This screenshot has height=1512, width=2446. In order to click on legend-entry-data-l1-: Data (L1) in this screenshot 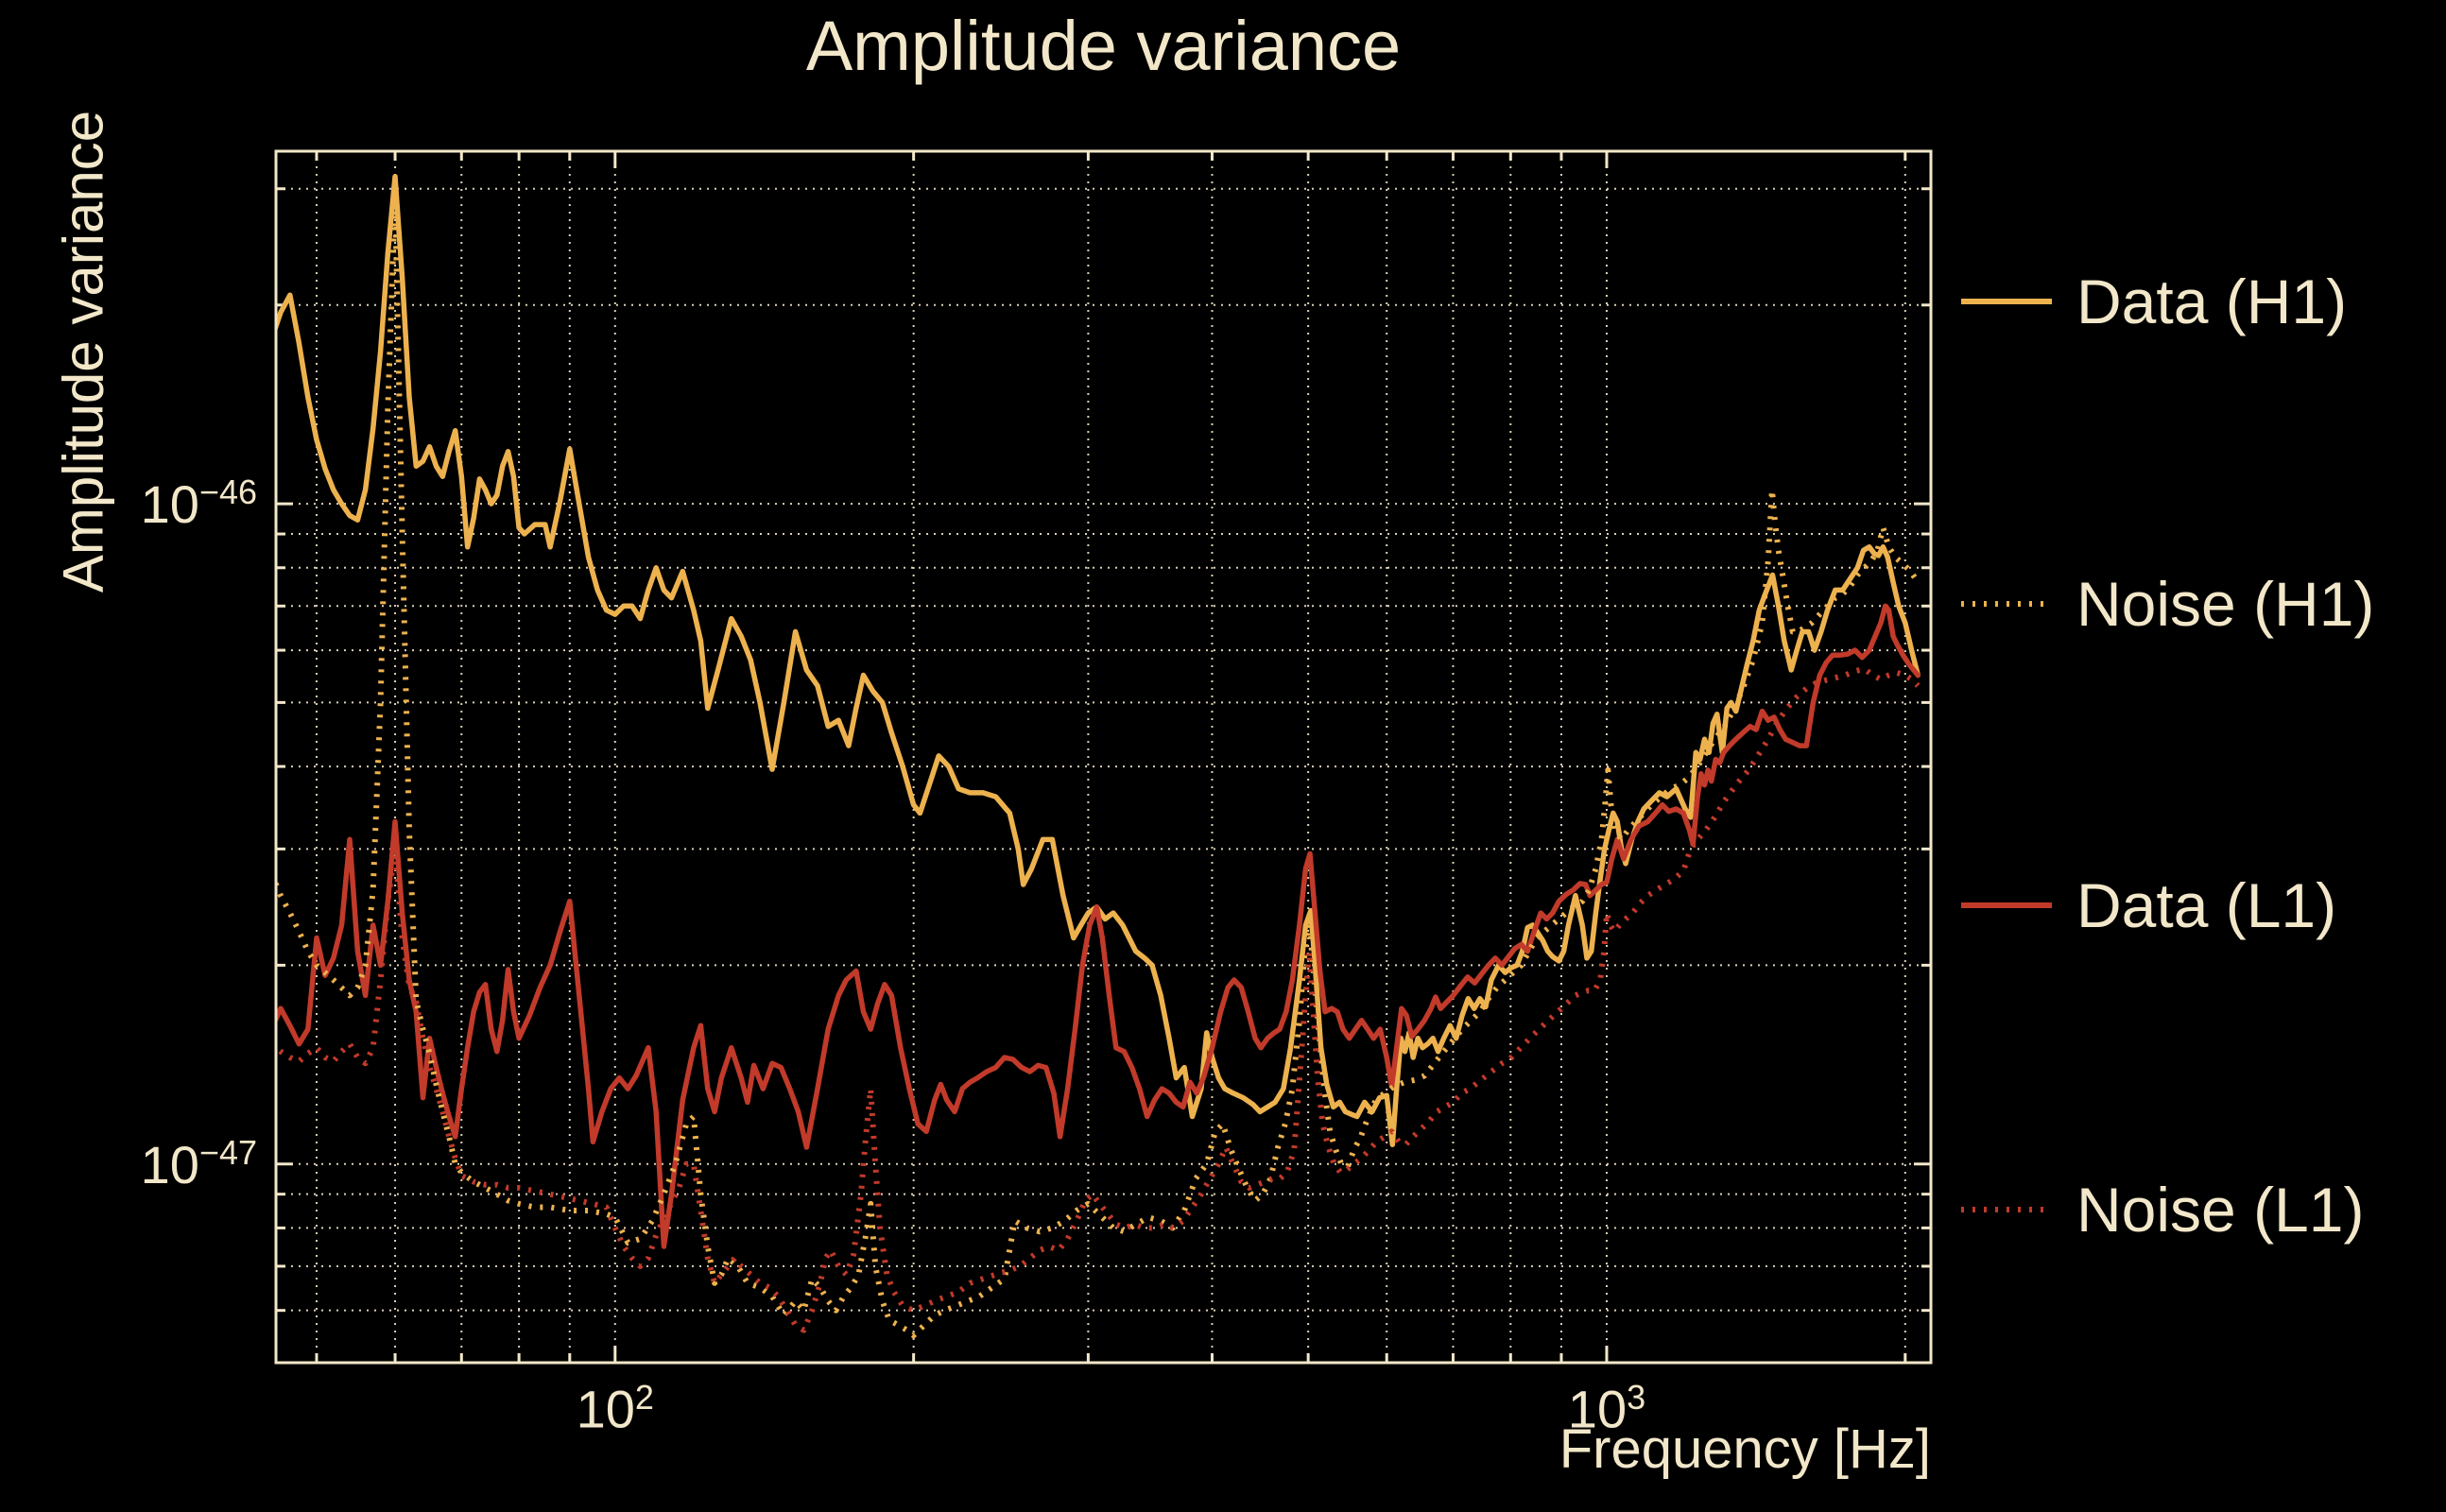, I will do `click(2148, 905)`.